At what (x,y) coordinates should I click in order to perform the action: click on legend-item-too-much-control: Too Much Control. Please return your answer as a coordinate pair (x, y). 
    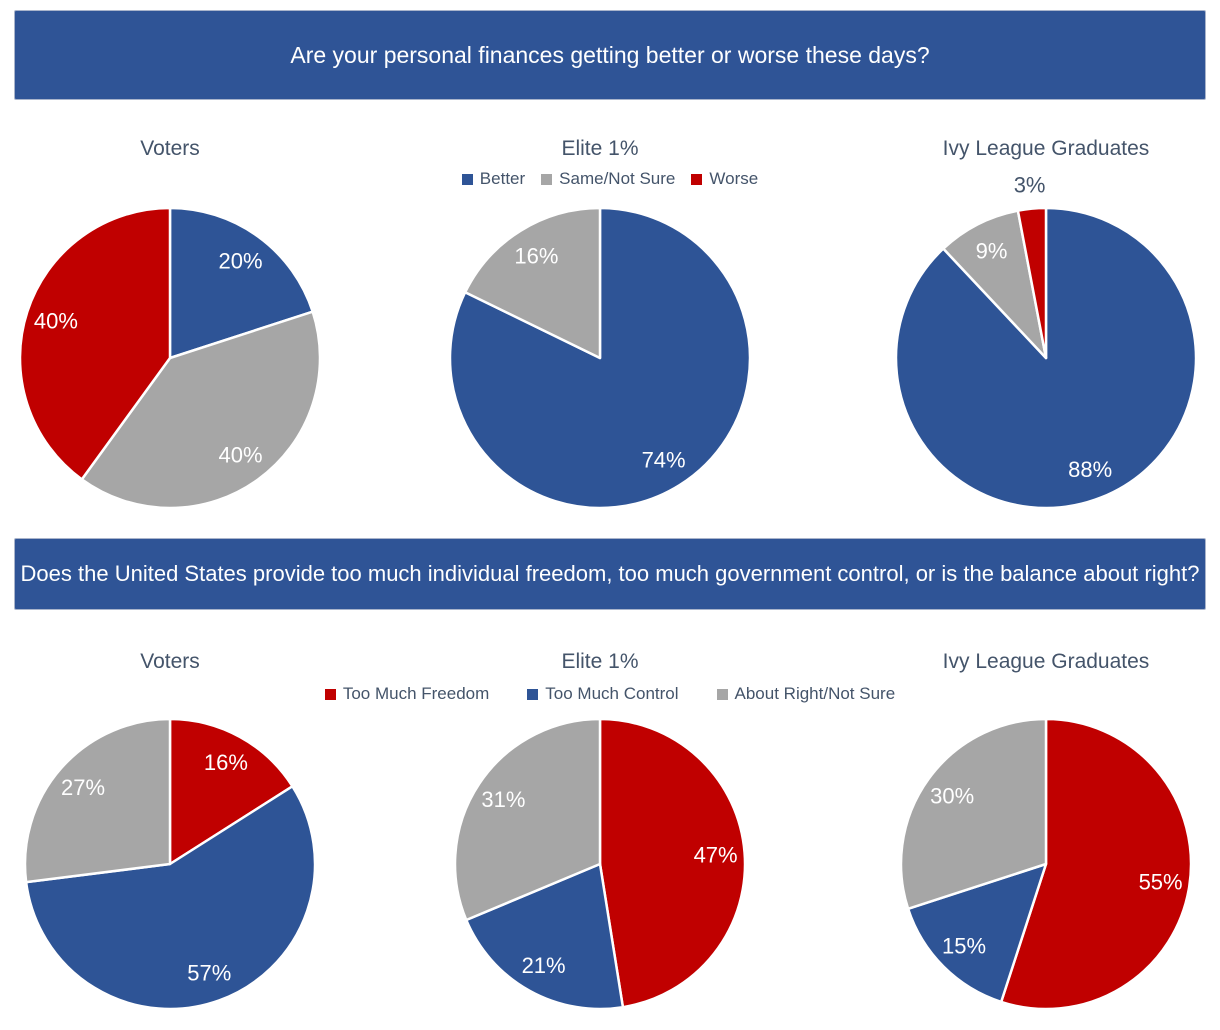
    Looking at the image, I should click on (603, 694).